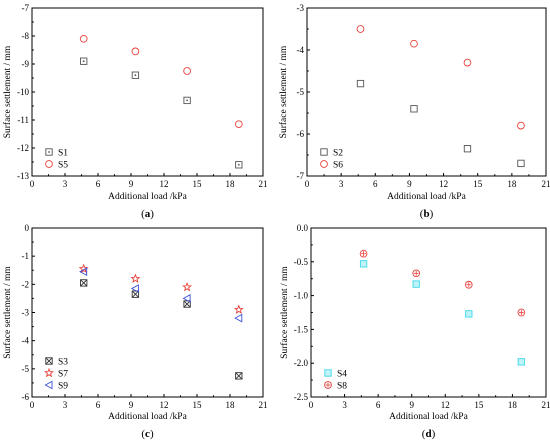 This screenshot has height=444, width=550. Describe the element at coordinates (303, 228) in the screenshot. I see `y-tick-label: 0.0` at that location.